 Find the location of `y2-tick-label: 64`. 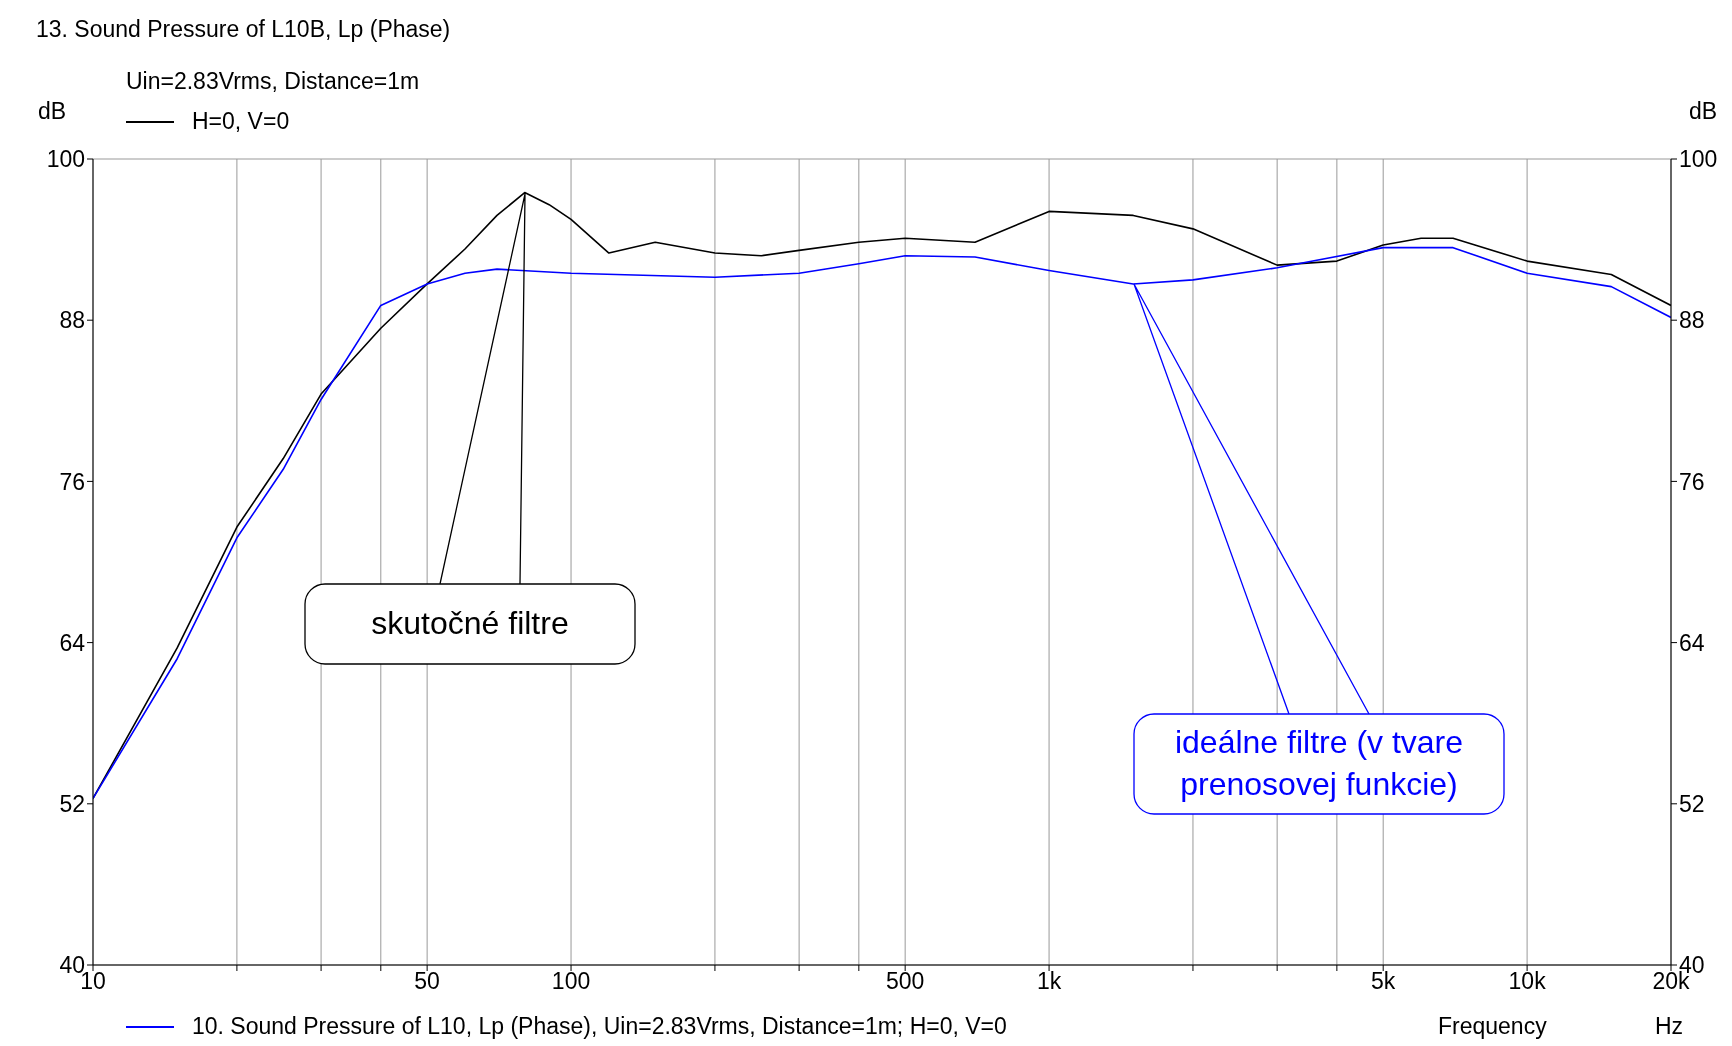

y2-tick-label: 64 is located at coordinates (1692, 642).